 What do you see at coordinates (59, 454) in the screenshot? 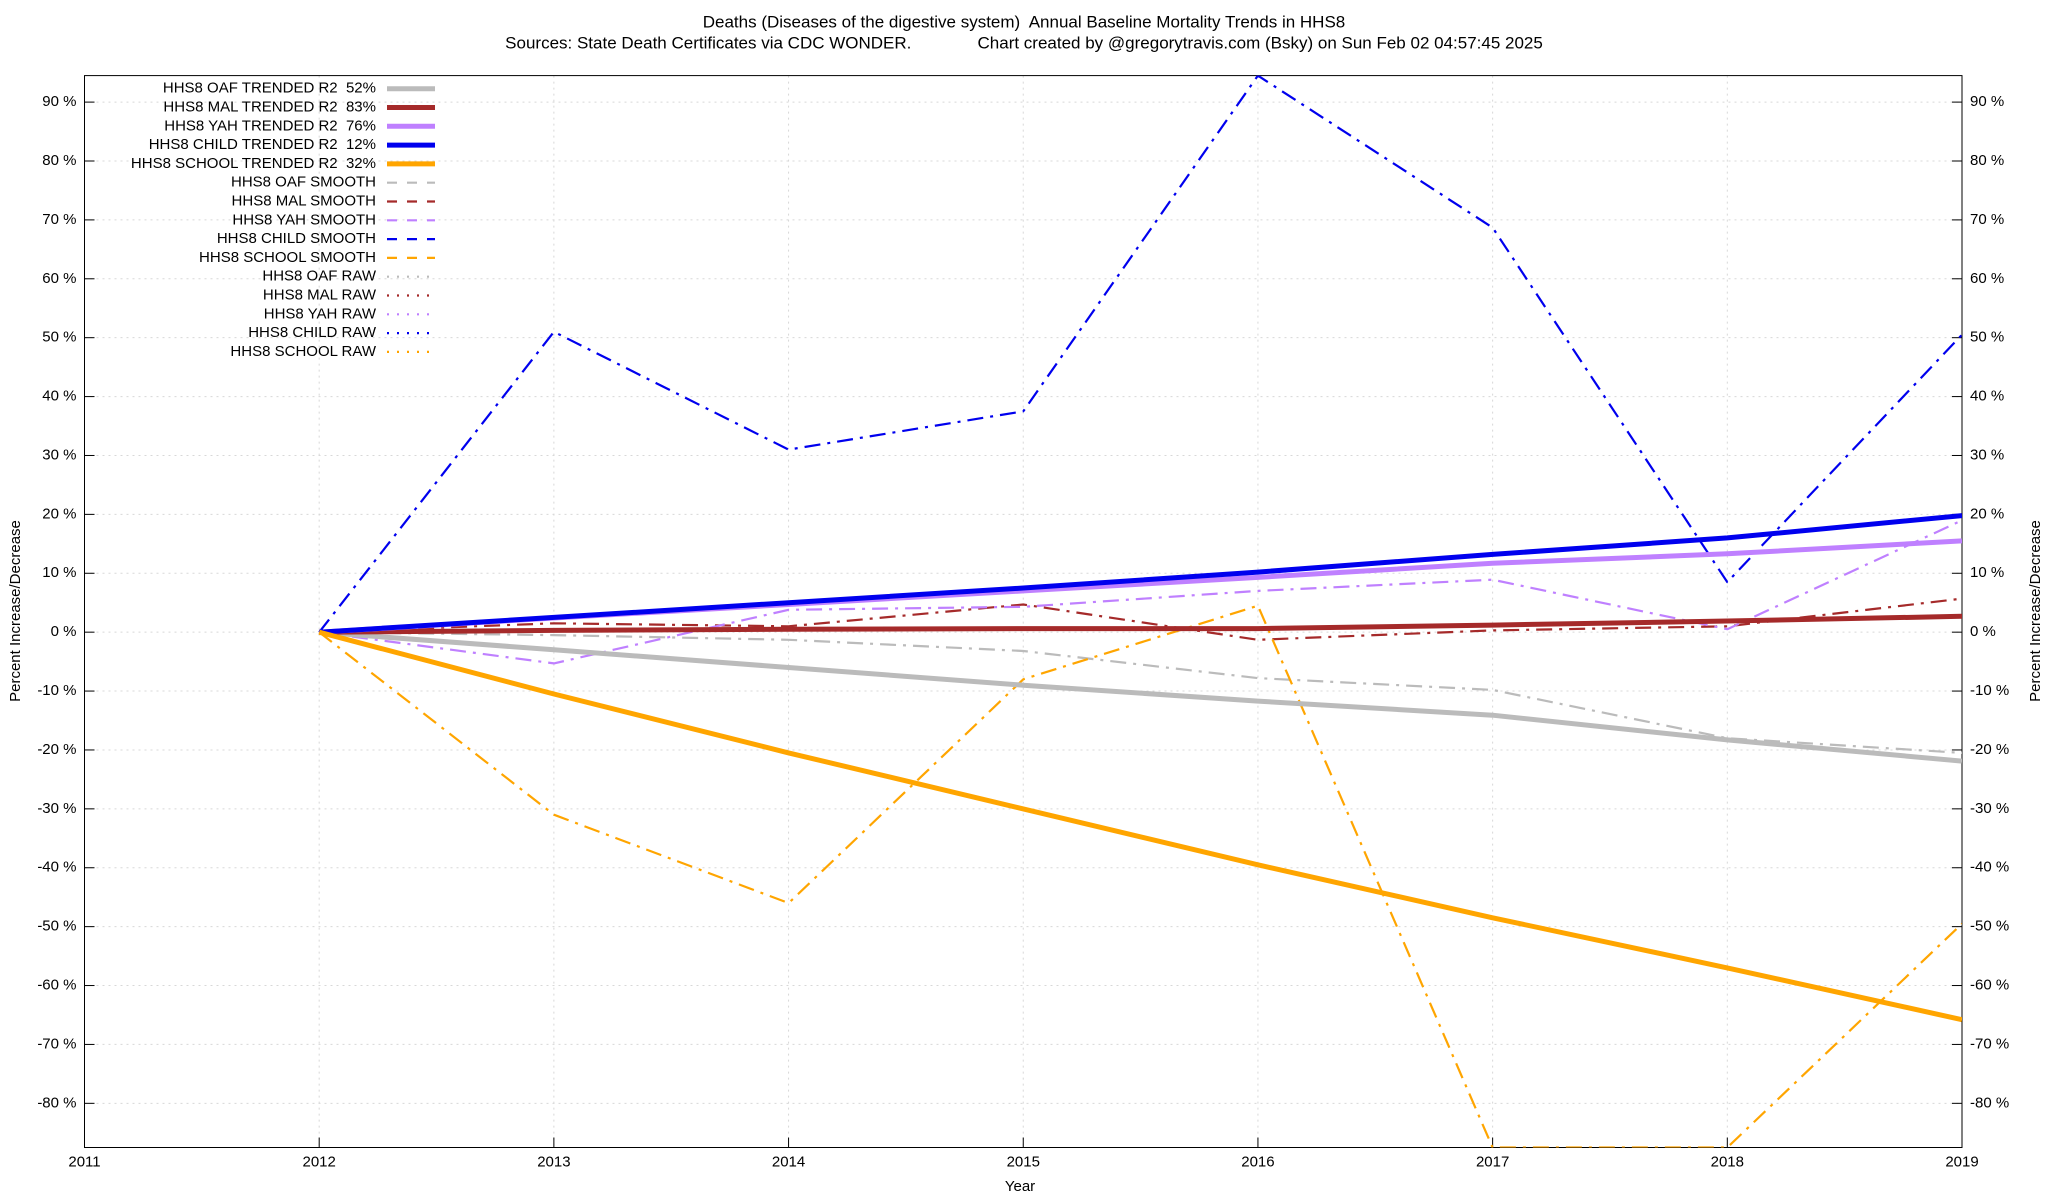
I see `y-tick-label: 30 %` at bounding box center [59, 454].